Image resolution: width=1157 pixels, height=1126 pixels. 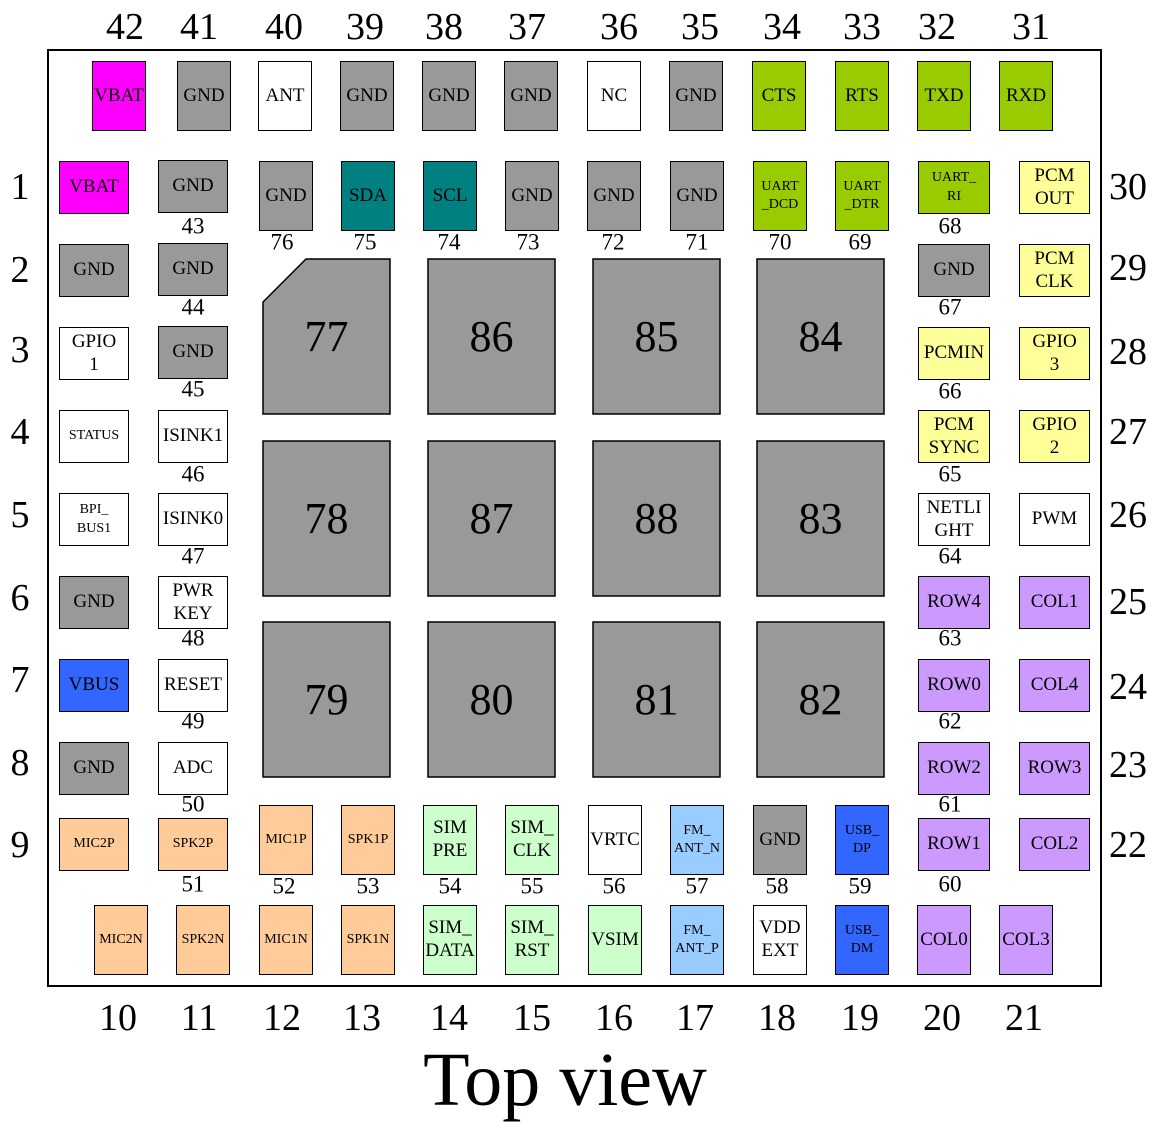 I want to click on pin-73-label: GND, so click(x=532, y=195).